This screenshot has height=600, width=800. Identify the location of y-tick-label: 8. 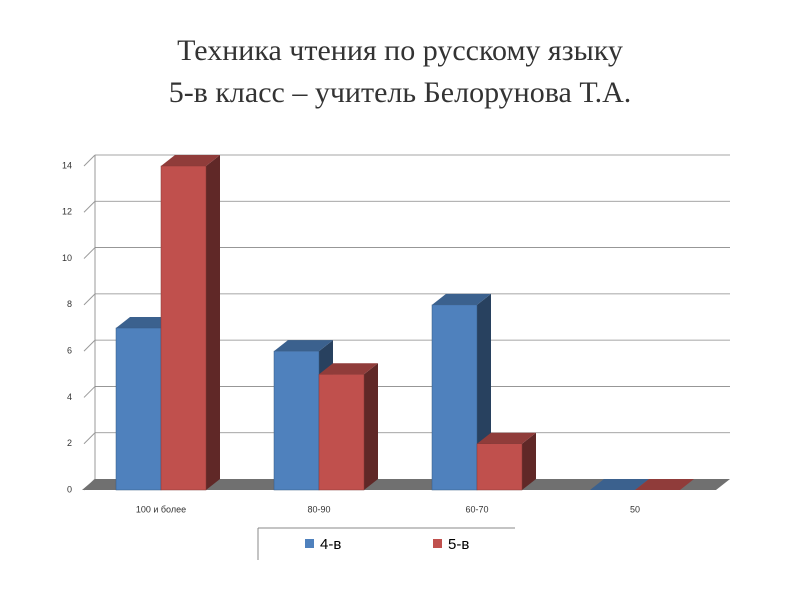
(69, 304).